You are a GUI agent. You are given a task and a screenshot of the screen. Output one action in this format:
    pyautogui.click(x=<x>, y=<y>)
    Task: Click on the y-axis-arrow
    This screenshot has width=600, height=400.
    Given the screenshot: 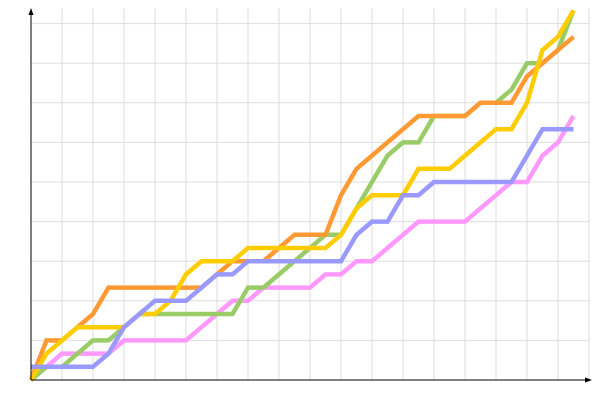 What is the action you would take?
    pyautogui.click(x=31, y=11)
    